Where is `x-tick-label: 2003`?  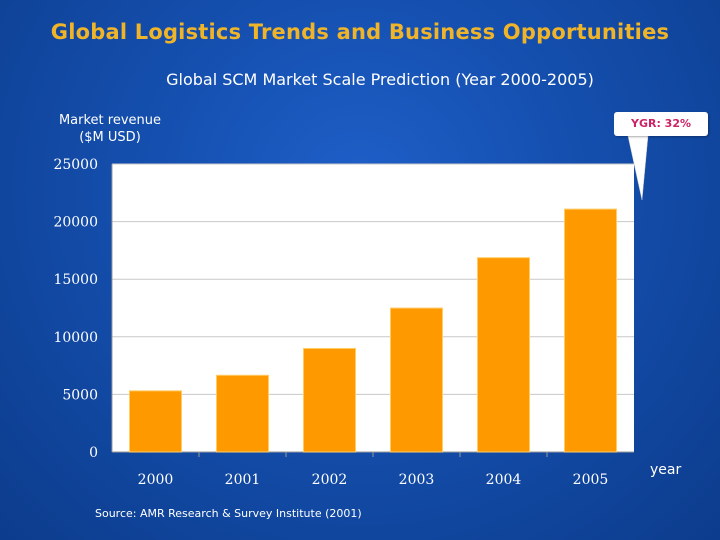
x-tick-label: 2003 is located at coordinates (417, 480).